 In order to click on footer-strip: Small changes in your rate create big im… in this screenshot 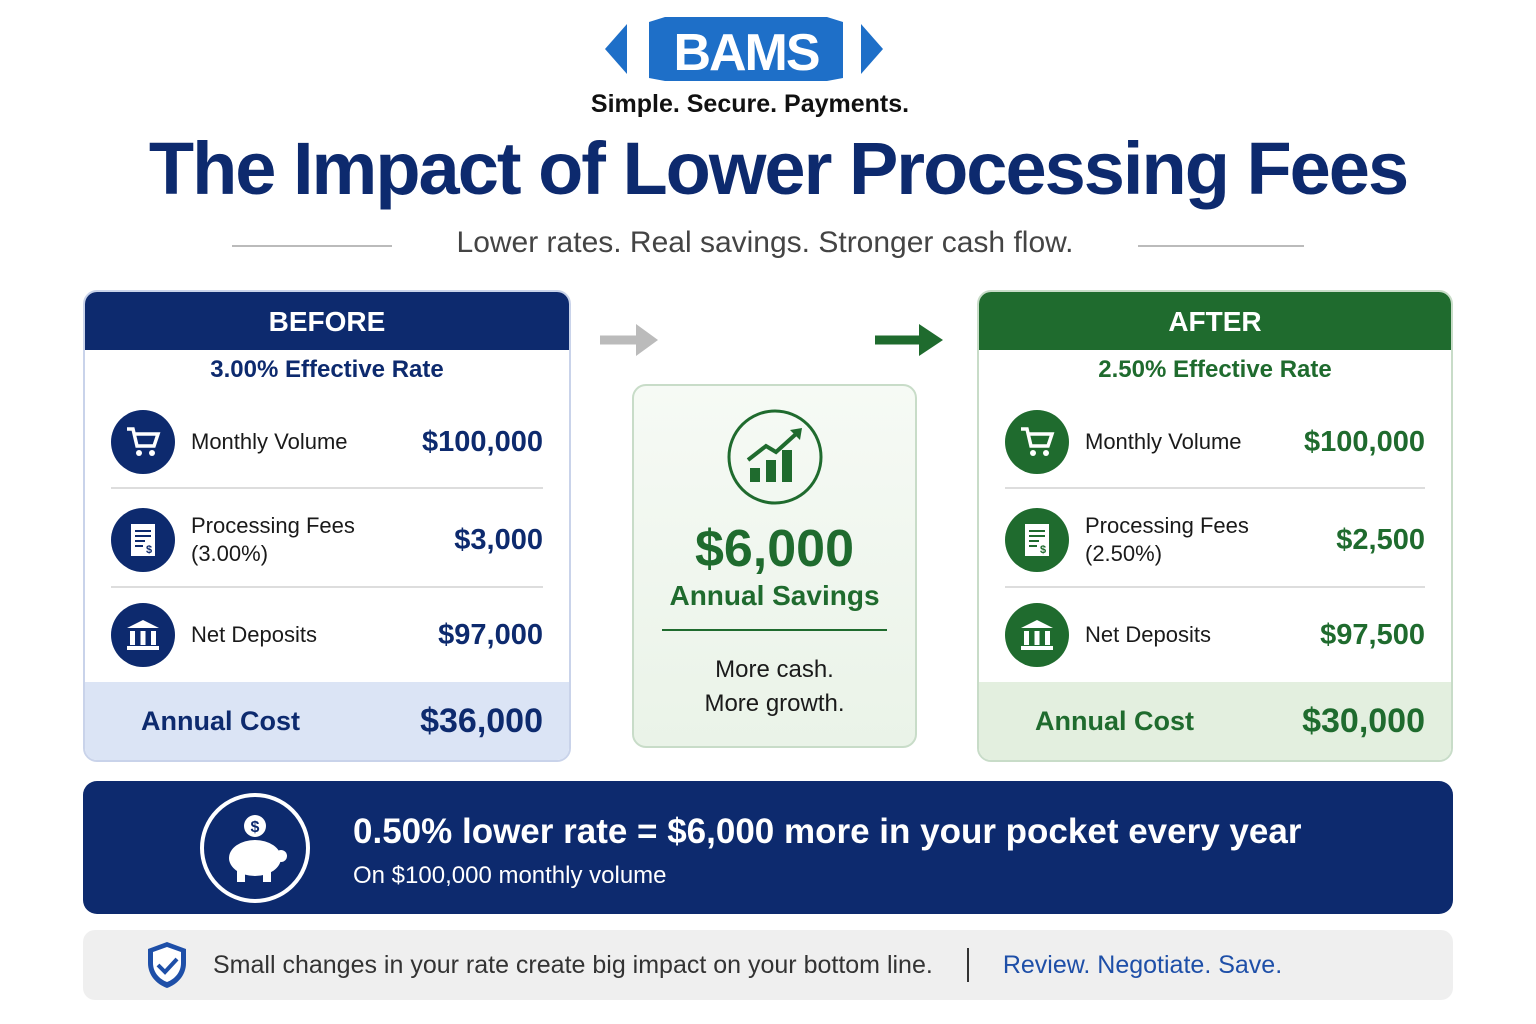, I will do `click(768, 965)`.